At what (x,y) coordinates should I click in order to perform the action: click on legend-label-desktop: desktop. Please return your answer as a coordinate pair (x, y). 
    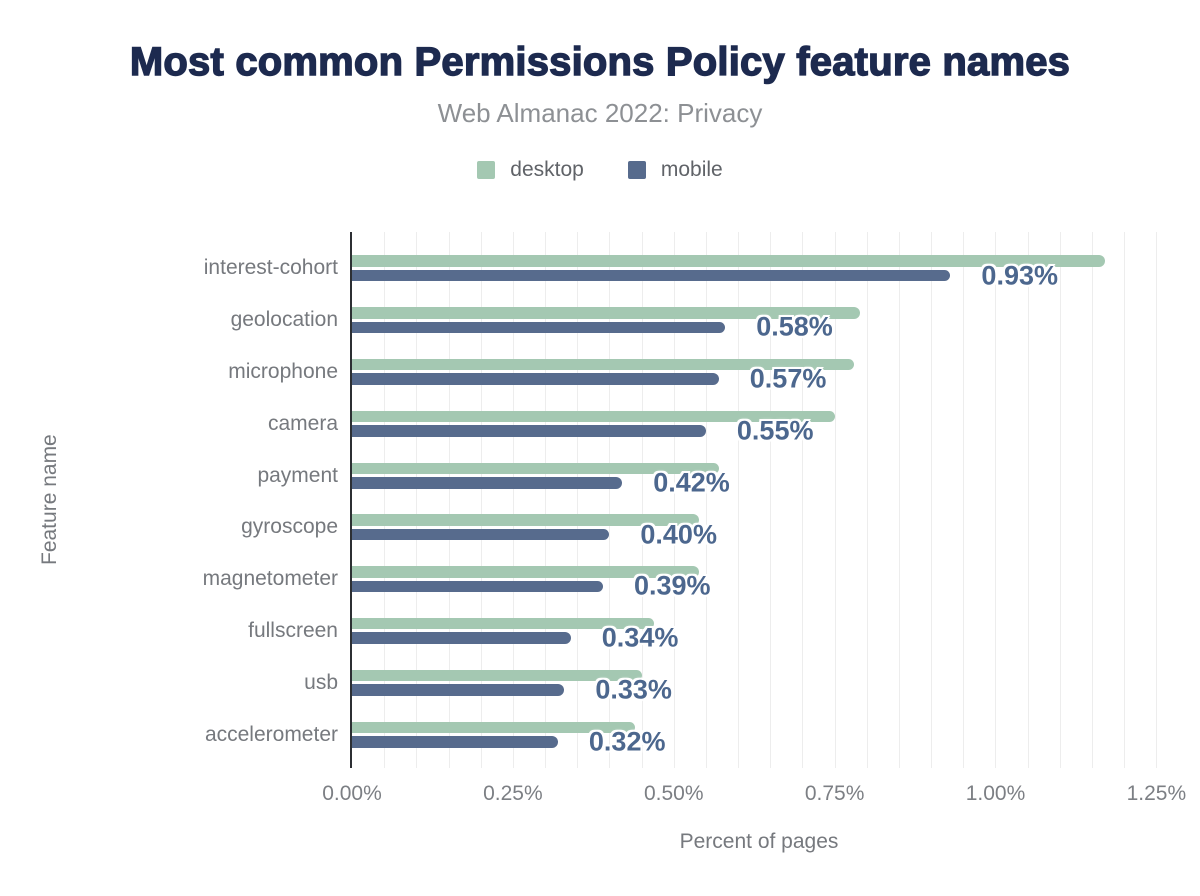
    Looking at the image, I should click on (547, 169).